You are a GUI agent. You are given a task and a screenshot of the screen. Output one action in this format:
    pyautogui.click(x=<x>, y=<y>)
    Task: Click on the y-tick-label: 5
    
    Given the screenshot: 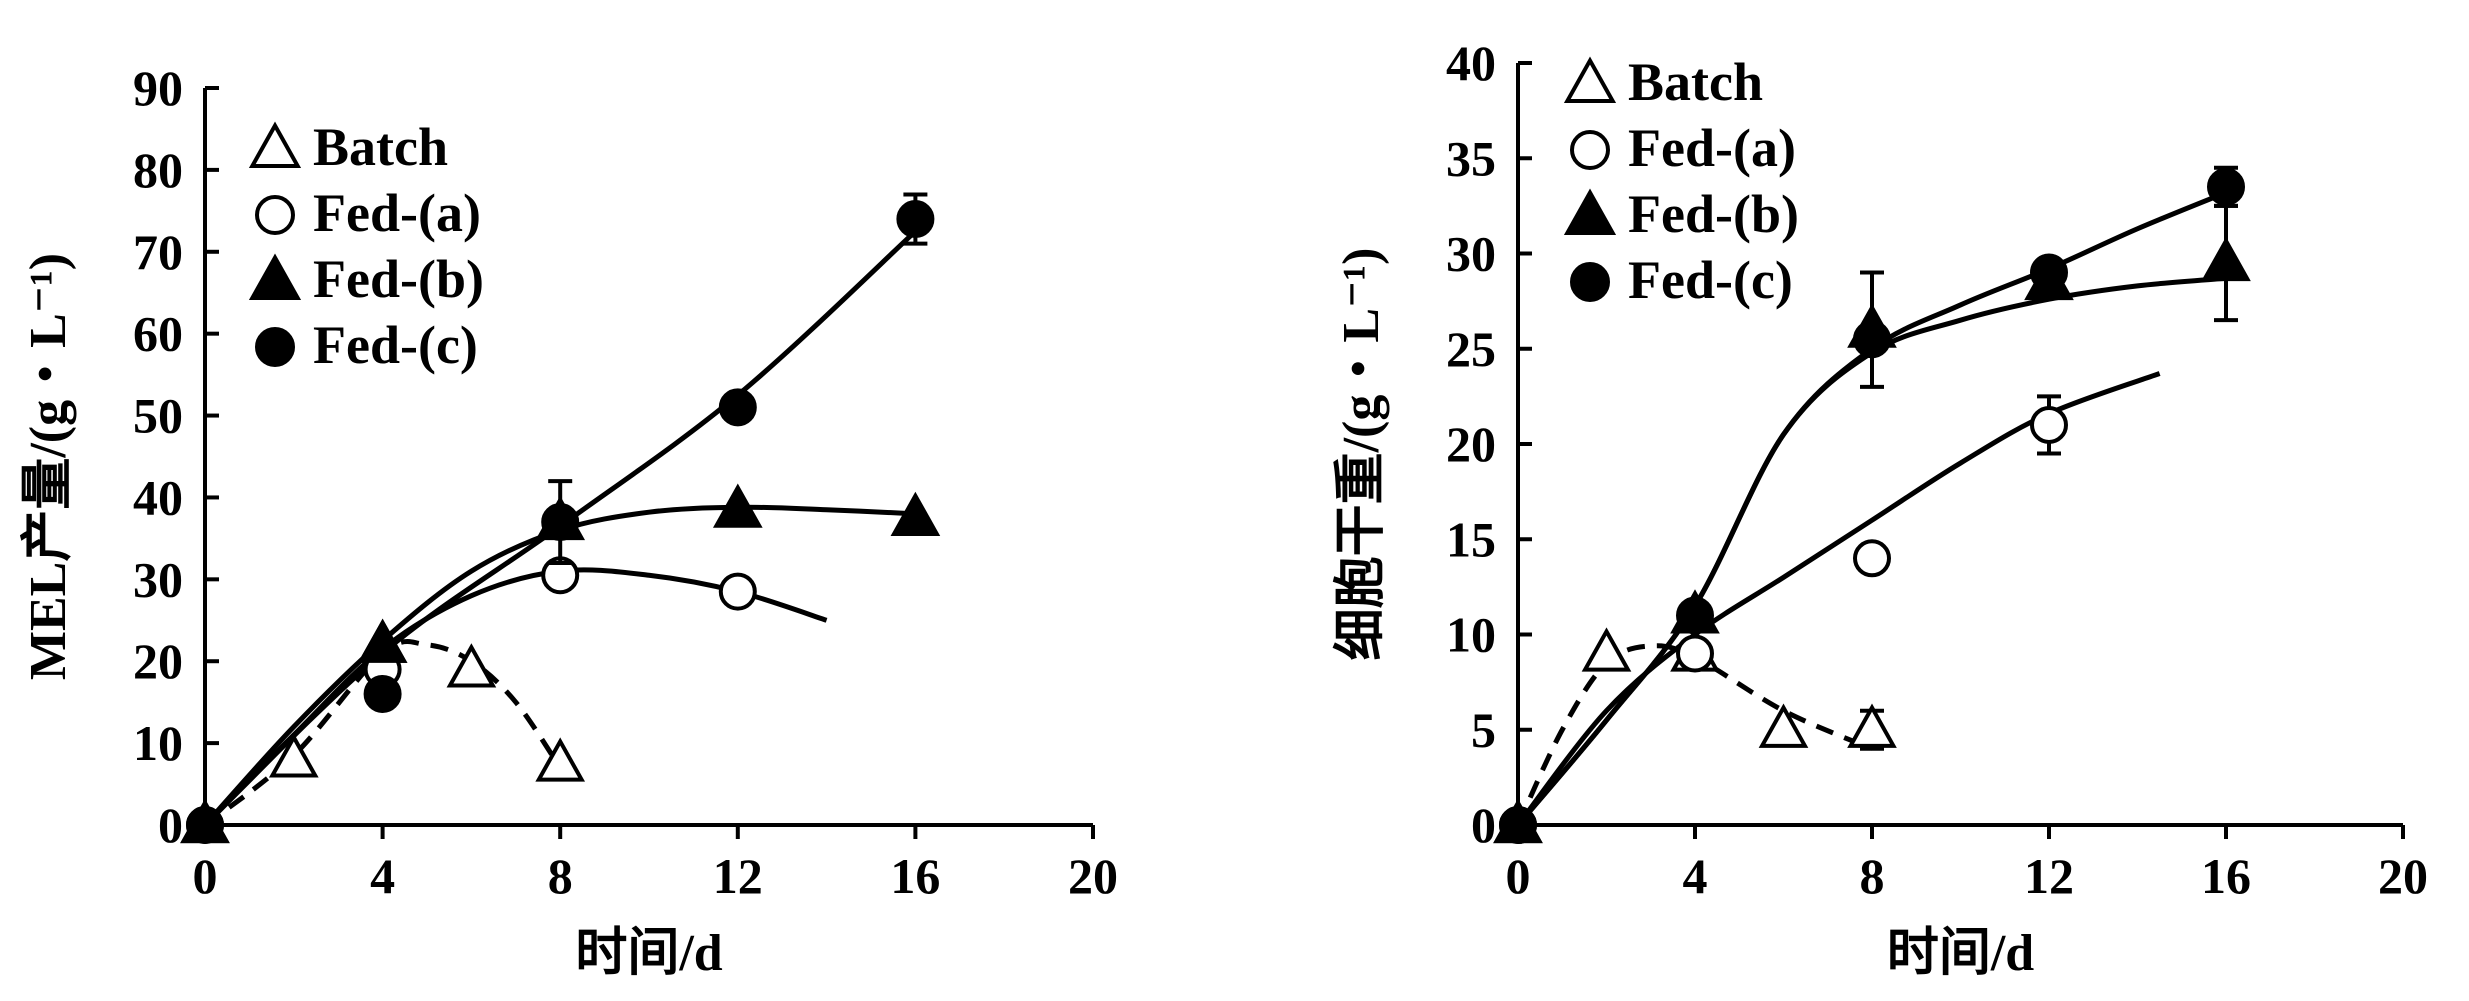 What is the action you would take?
    pyautogui.click(x=1483, y=730)
    